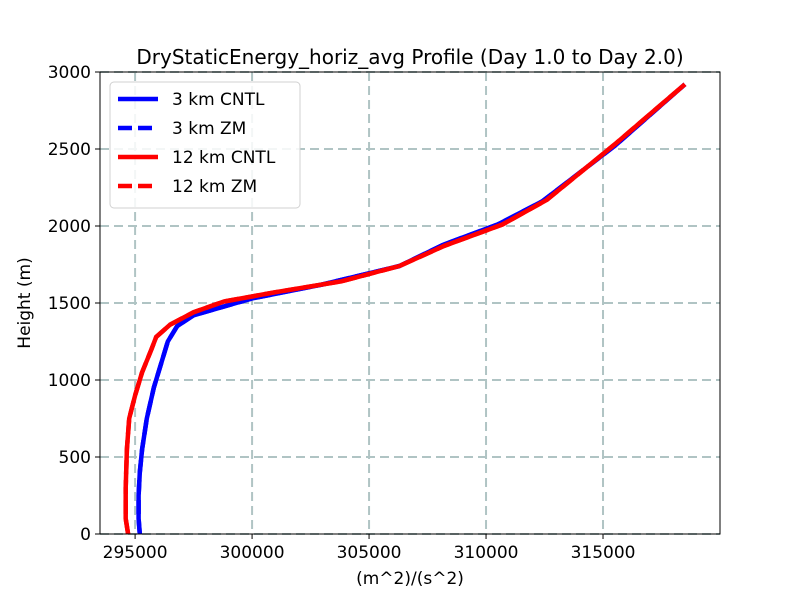  I want to click on x-tick-label: 300000, so click(252, 553).